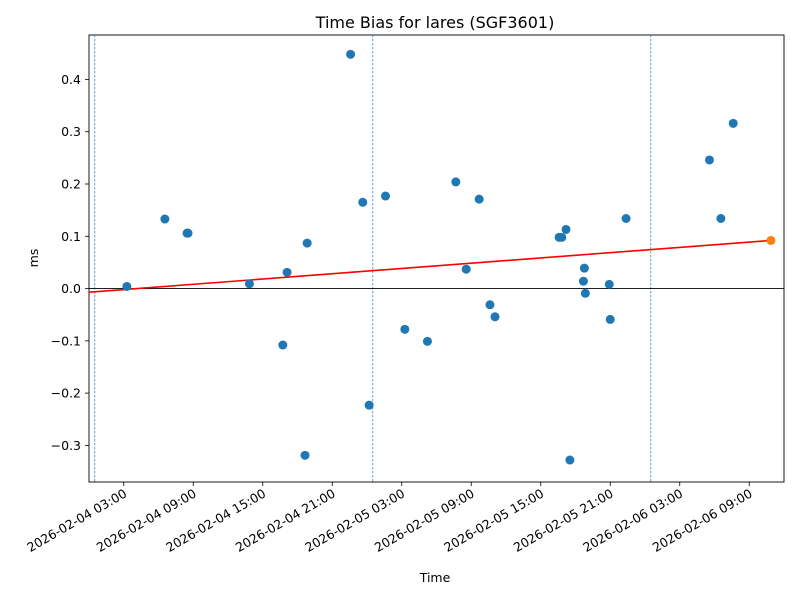  Describe the element at coordinates (66, 445) in the screenshot. I see `y-tick-label: −0.3` at that location.